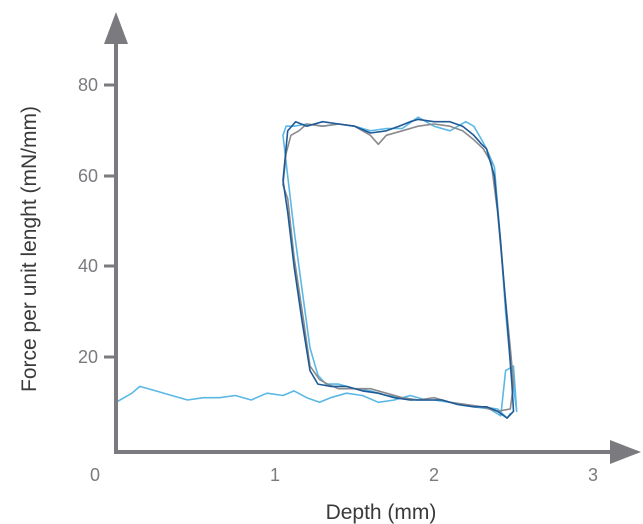 The width and height of the screenshot is (643, 524). I want to click on y-tick-label-40: 40, so click(88, 266).